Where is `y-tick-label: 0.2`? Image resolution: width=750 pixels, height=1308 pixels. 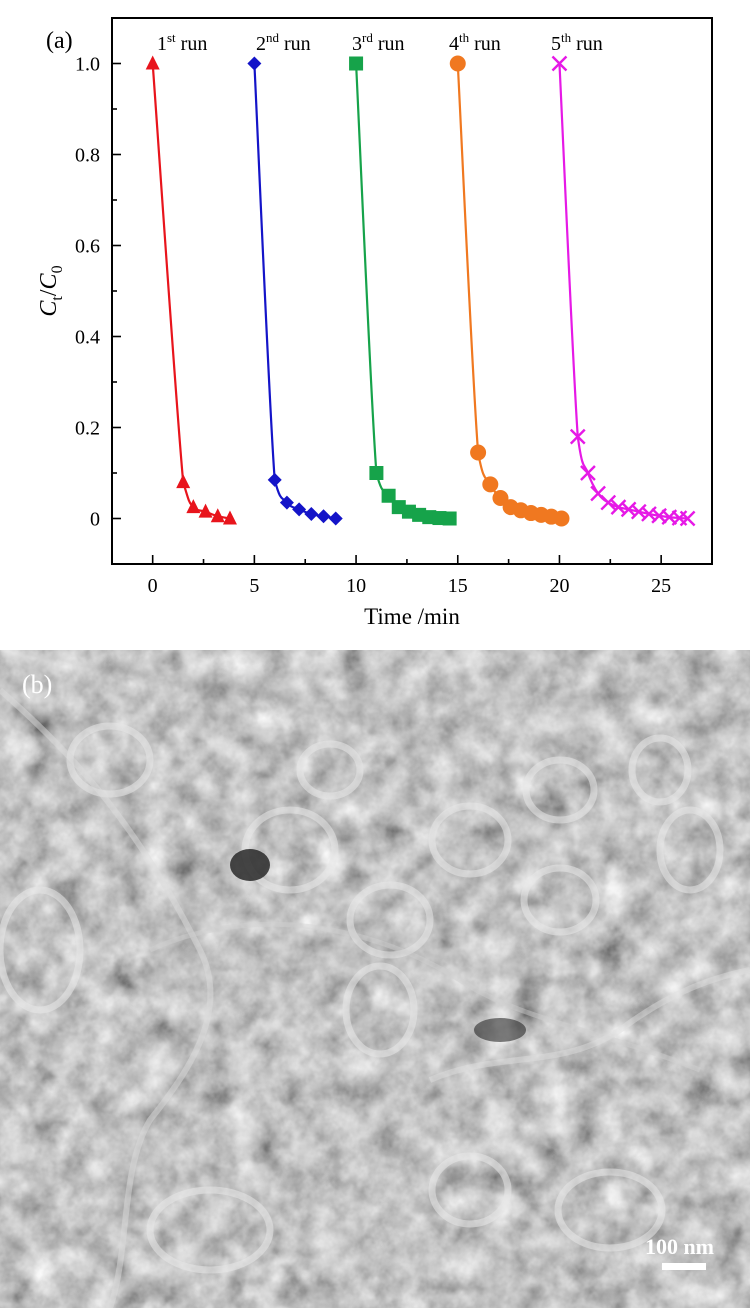
y-tick-label: 0.2 is located at coordinates (87, 429).